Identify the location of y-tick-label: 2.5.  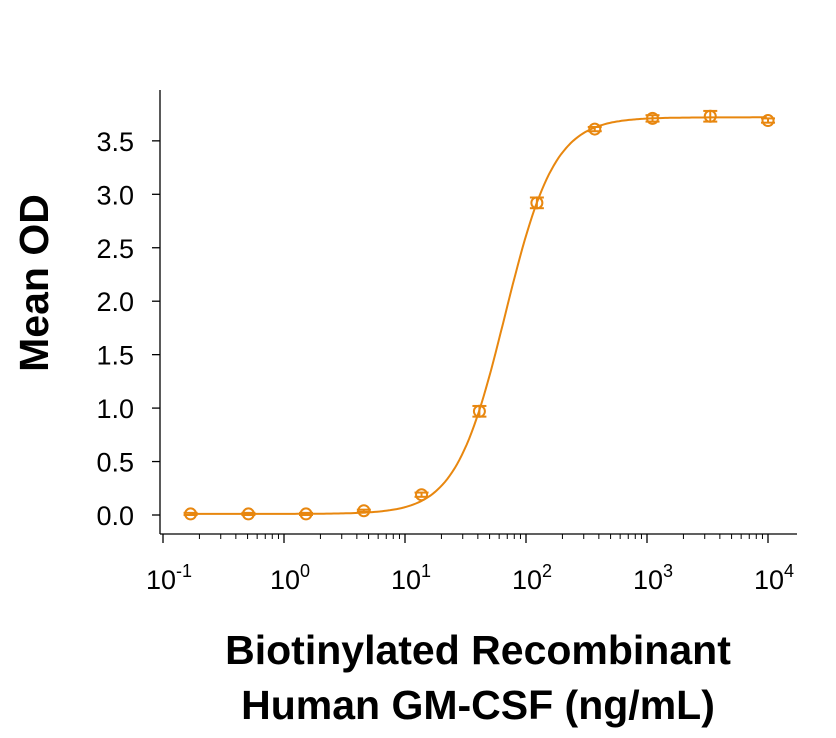
(115, 249).